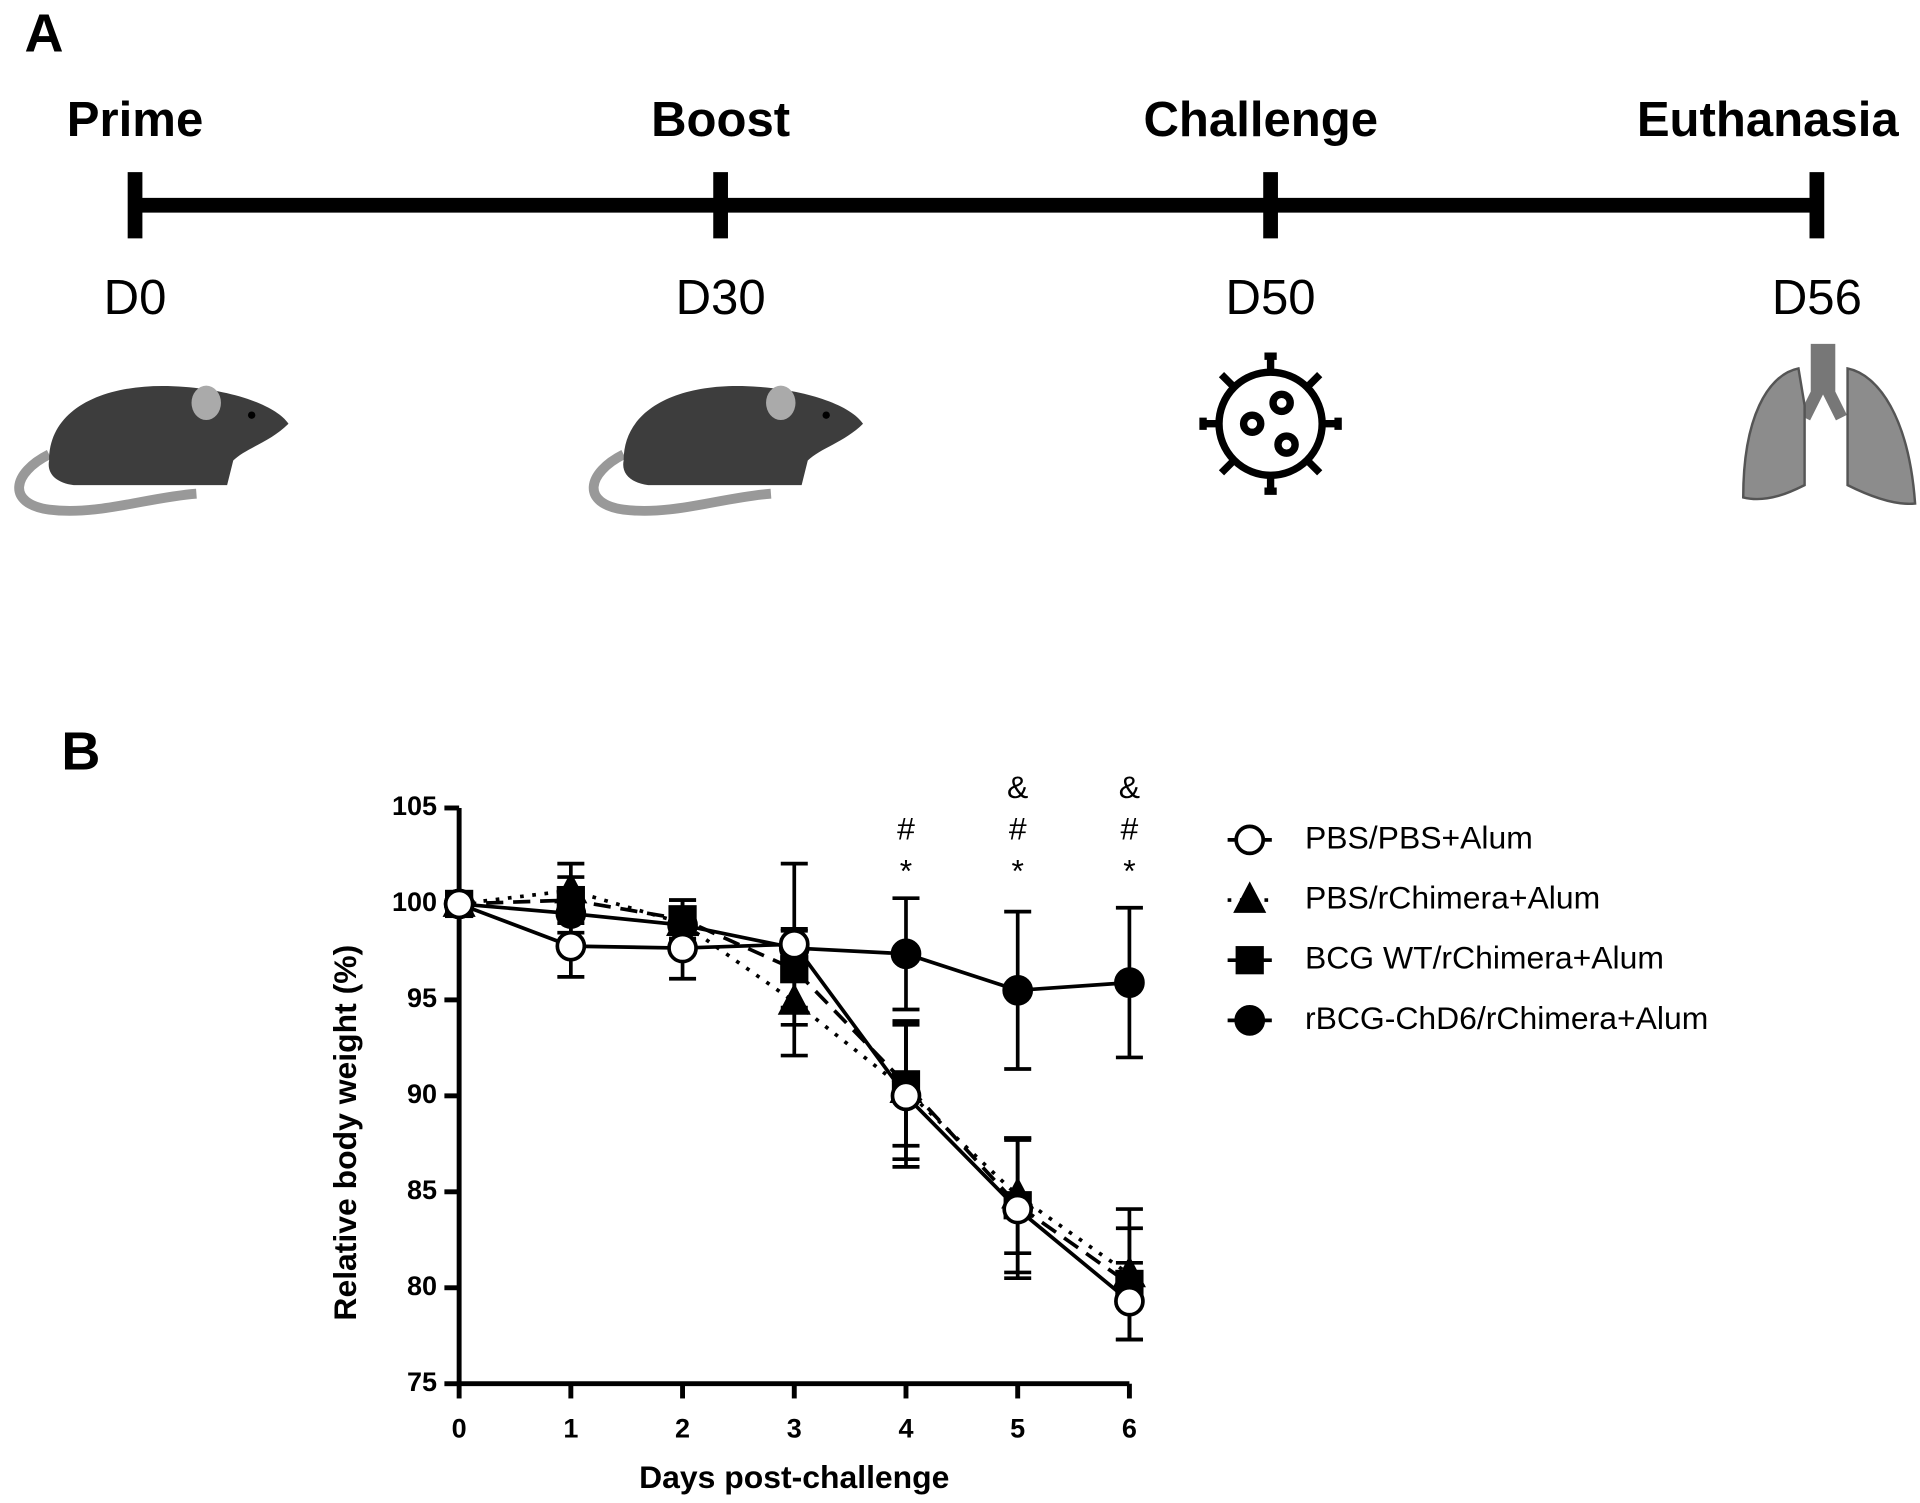 Image resolution: width=1920 pixels, height=1503 pixels. I want to click on x-axis-title: Days post-challenge, so click(794, 1477).